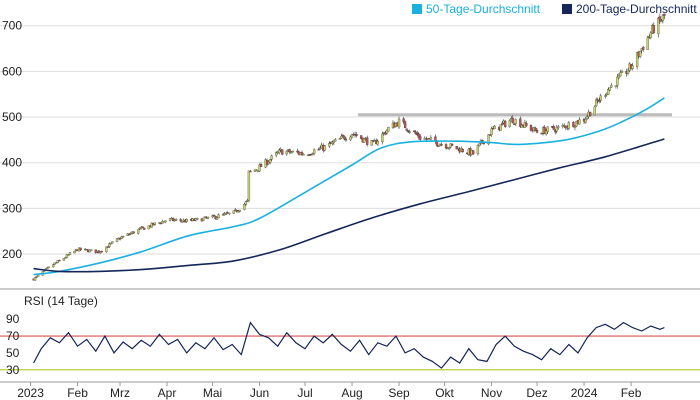 Image resolution: width=700 pixels, height=400 pixels. I want to click on price-y-tick-label: 600, so click(12, 71).